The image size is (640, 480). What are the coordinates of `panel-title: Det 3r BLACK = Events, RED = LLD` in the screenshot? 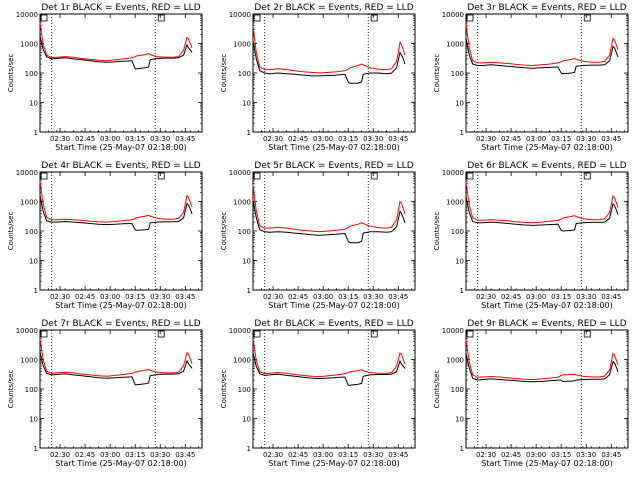 It's located at (546, 8).